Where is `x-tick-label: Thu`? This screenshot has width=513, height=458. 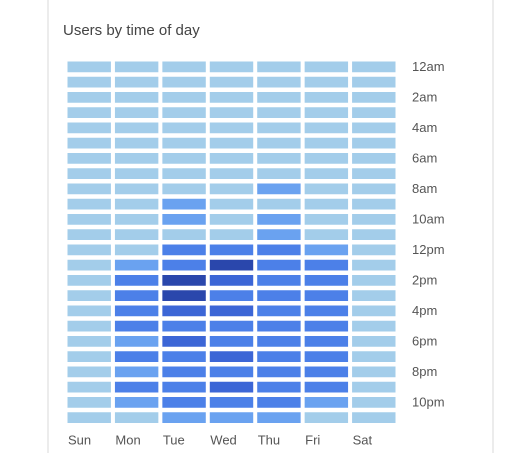
x-tick-label: Thu is located at coordinates (269, 439).